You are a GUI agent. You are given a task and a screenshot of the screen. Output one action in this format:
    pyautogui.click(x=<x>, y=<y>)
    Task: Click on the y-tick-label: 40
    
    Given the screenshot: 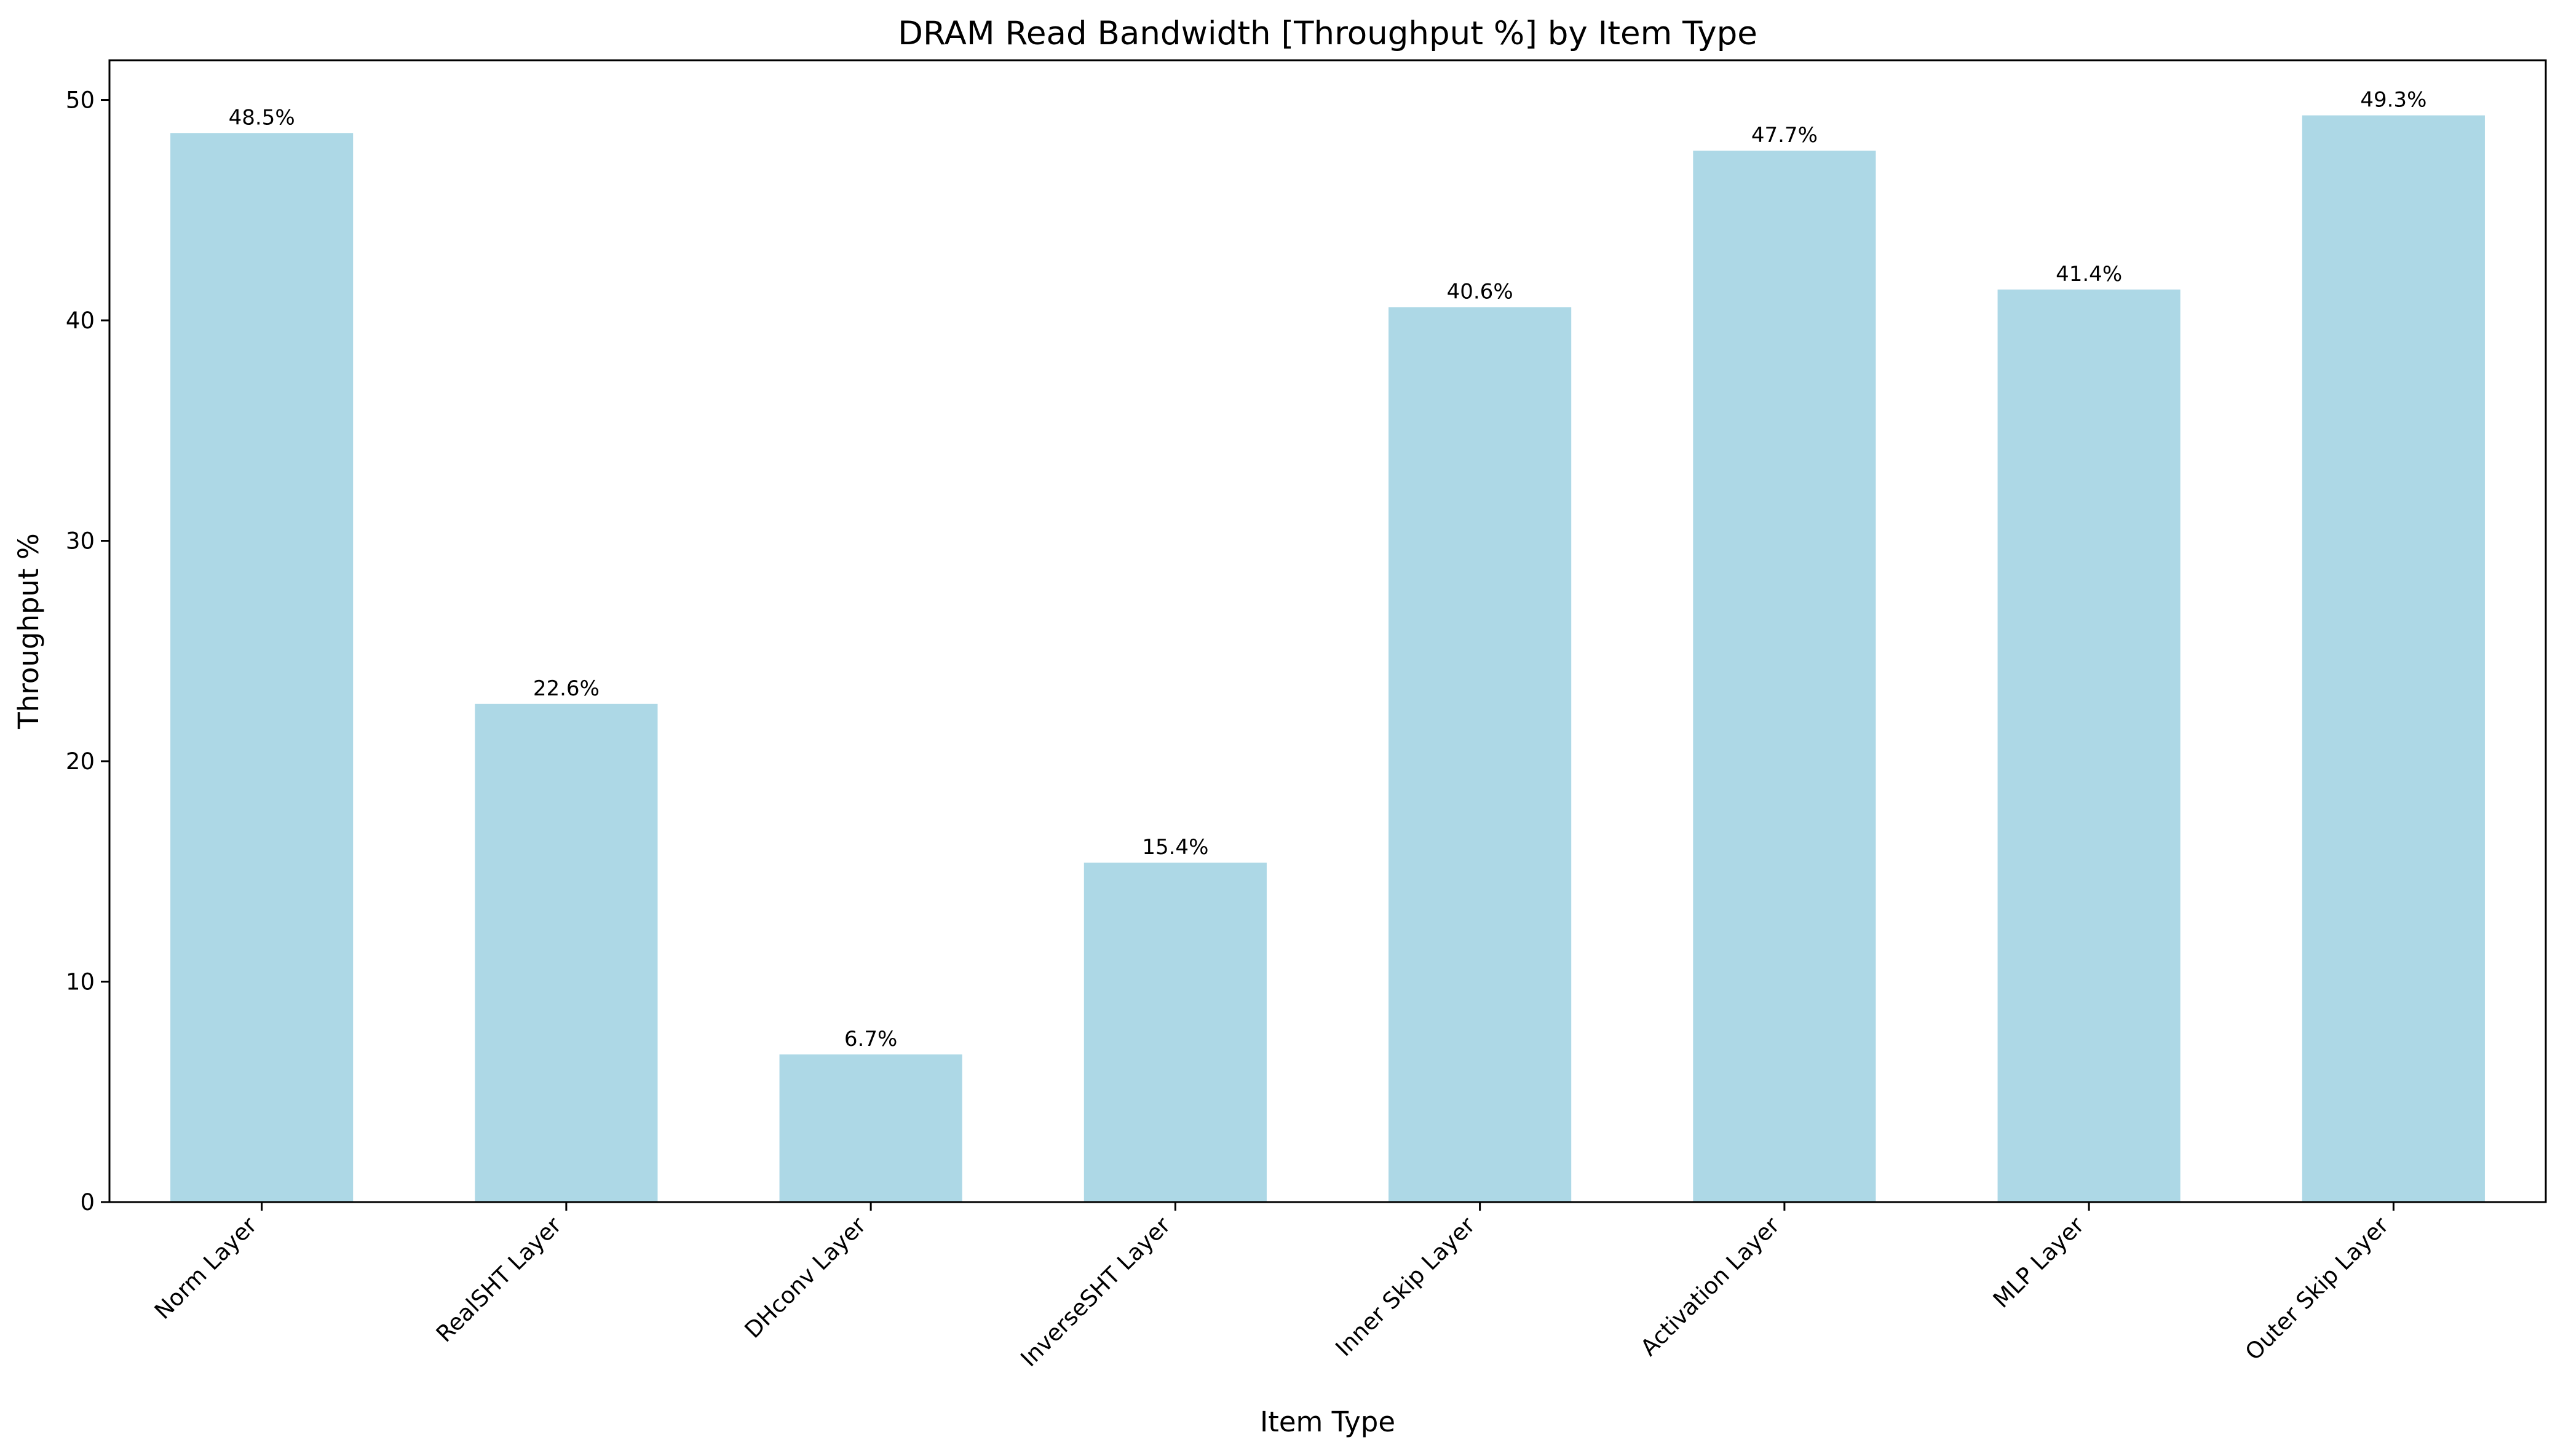 What is the action you would take?
    pyautogui.click(x=80, y=320)
    